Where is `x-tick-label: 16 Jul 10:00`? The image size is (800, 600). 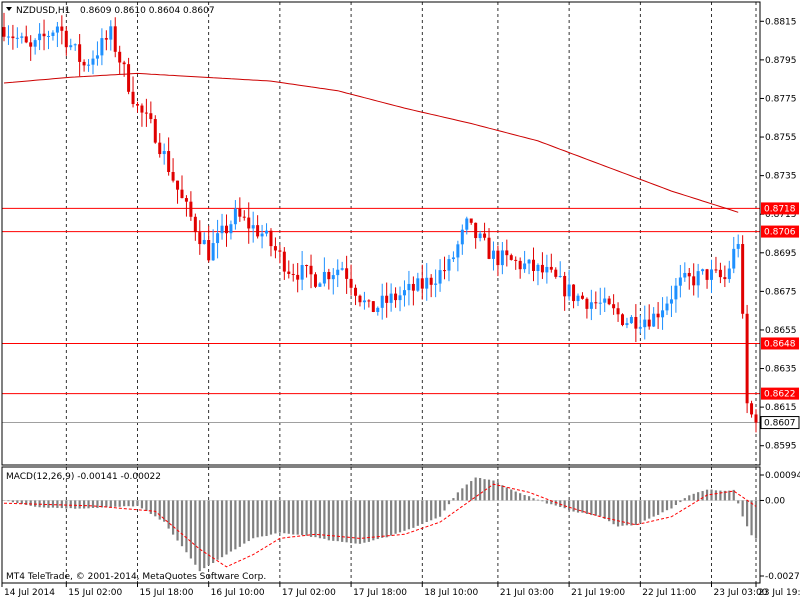 x-tick-label: 16 Jul 10:00 is located at coordinates (238, 593).